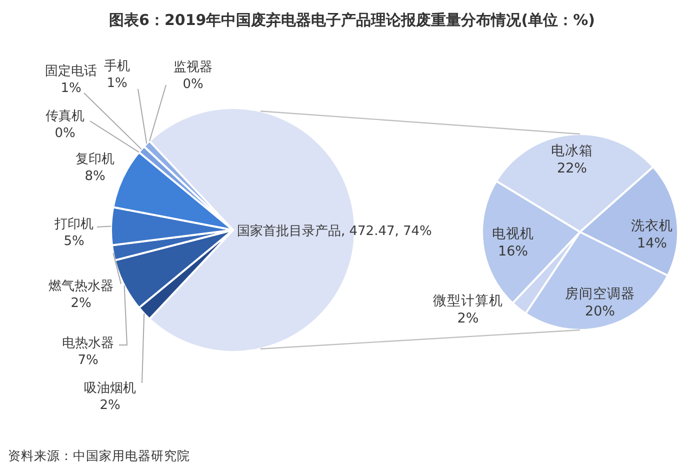  Describe the element at coordinates (352, 20) in the screenshot. I see `title: 图表6：2019年中国废弃电器电子产品理论报废重量分布情况(单位：%)` at that location.